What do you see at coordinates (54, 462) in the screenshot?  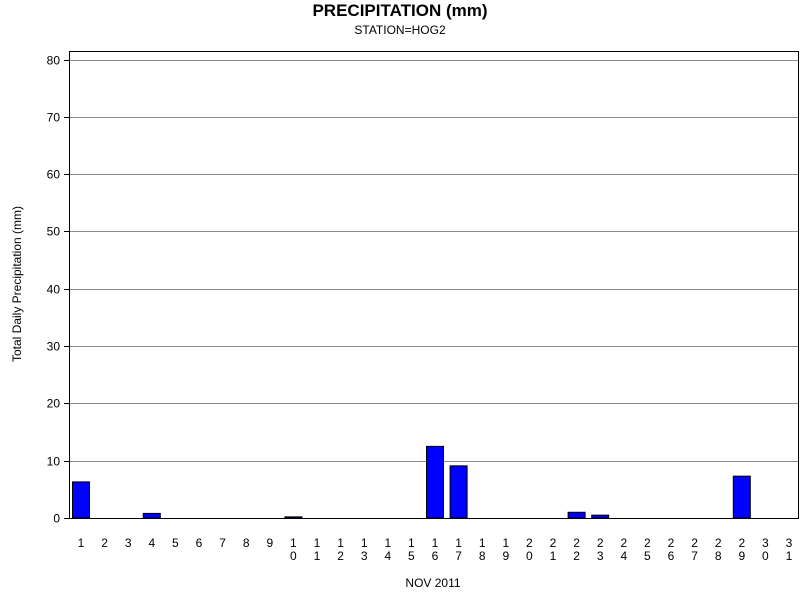 I see `y-tick-label: 10` at bounding box center [54, 462].